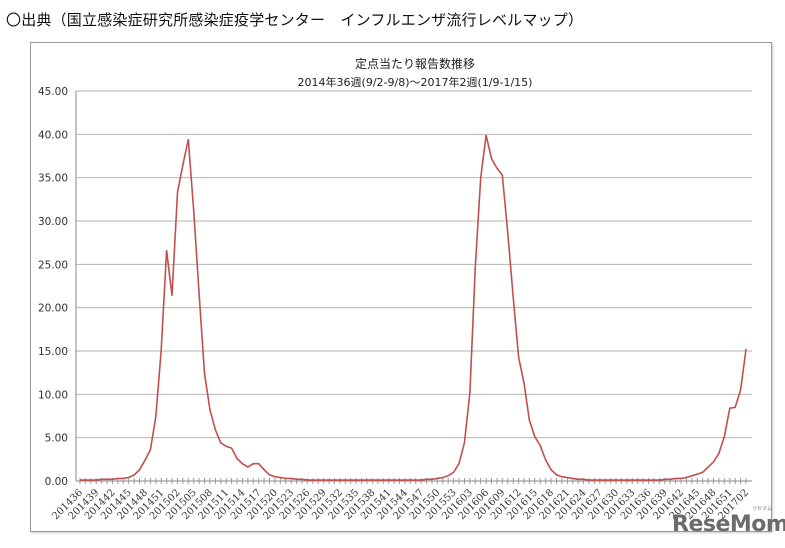 The height and width of the screenshot is (548, 785). What do you see at coordinates (728, 524) in the screenshot?
I see `resemom-logo: ReseMom` at bounding box center [728, 524].